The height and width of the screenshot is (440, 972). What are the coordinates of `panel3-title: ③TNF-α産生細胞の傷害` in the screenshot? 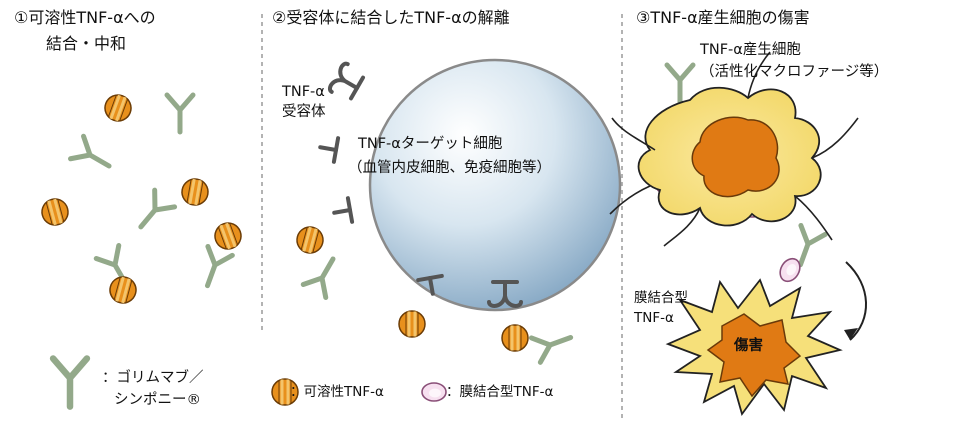 It's located at (723, 17).